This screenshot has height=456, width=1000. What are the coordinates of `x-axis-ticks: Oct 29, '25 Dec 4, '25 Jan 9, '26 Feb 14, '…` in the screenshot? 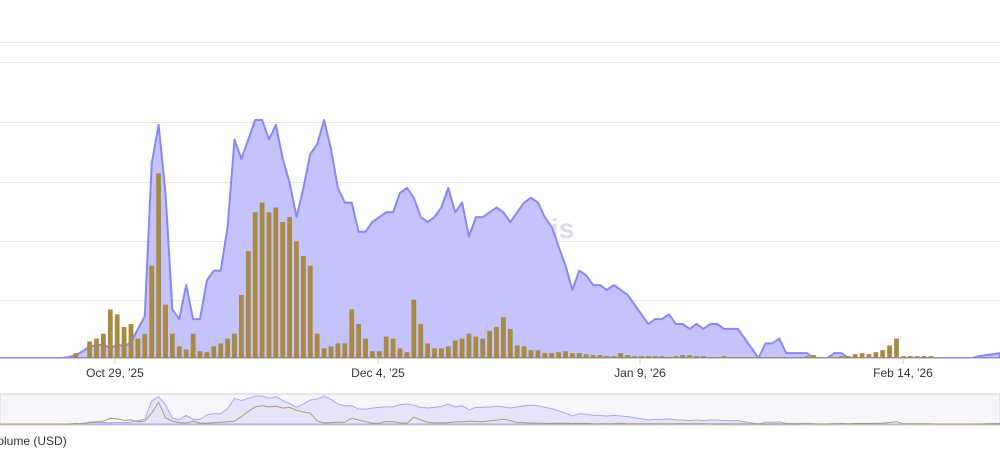 It's located at (509, 369).